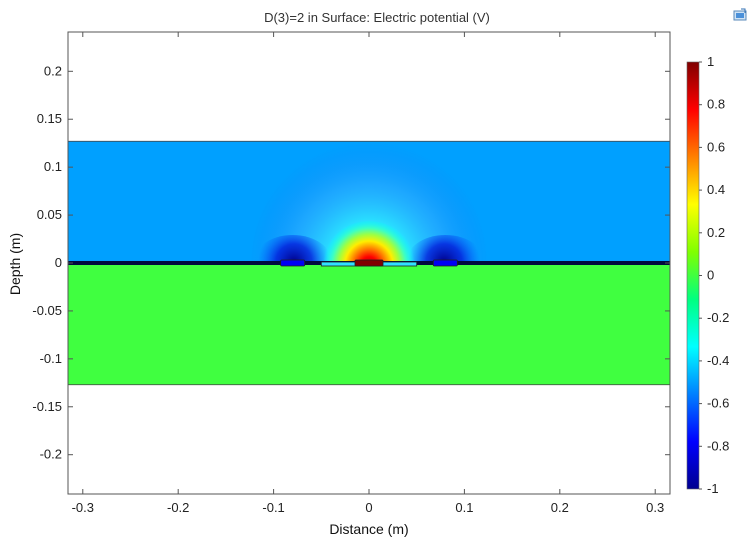 The width and height of the screenshot is (754, 543). Describe the element at coordinates (710, 61) in the screenshot. I see `colorbar-tick-label: 1` at that location.